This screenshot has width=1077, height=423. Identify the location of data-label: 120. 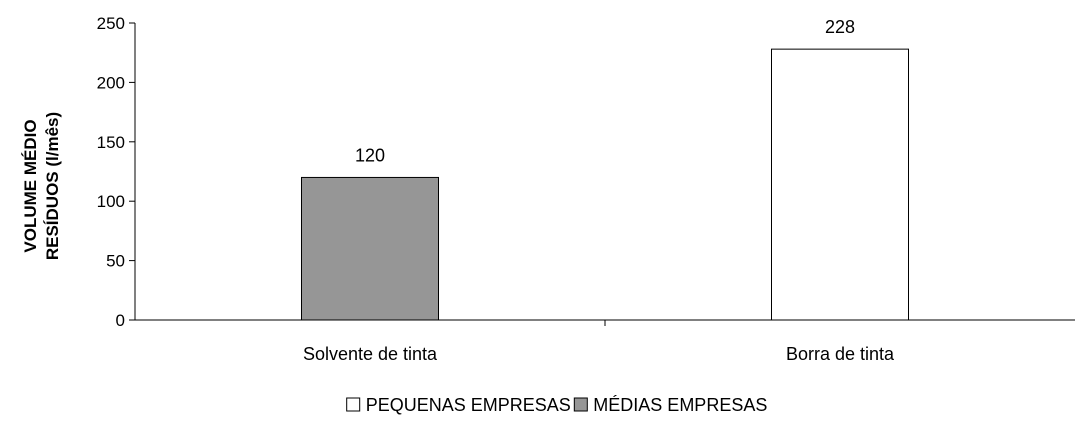
(370, 155).